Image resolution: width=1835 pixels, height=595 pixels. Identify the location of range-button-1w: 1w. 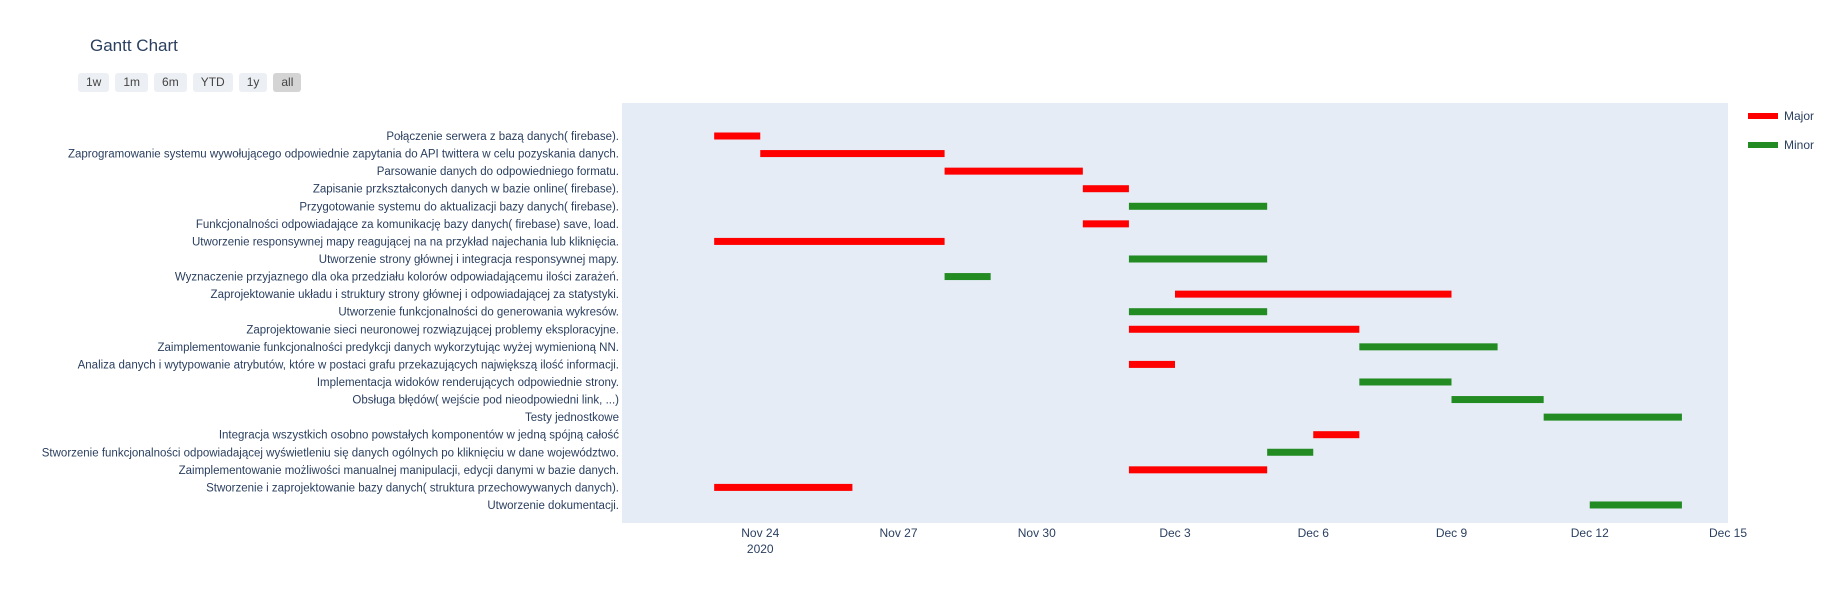
(94, 82).